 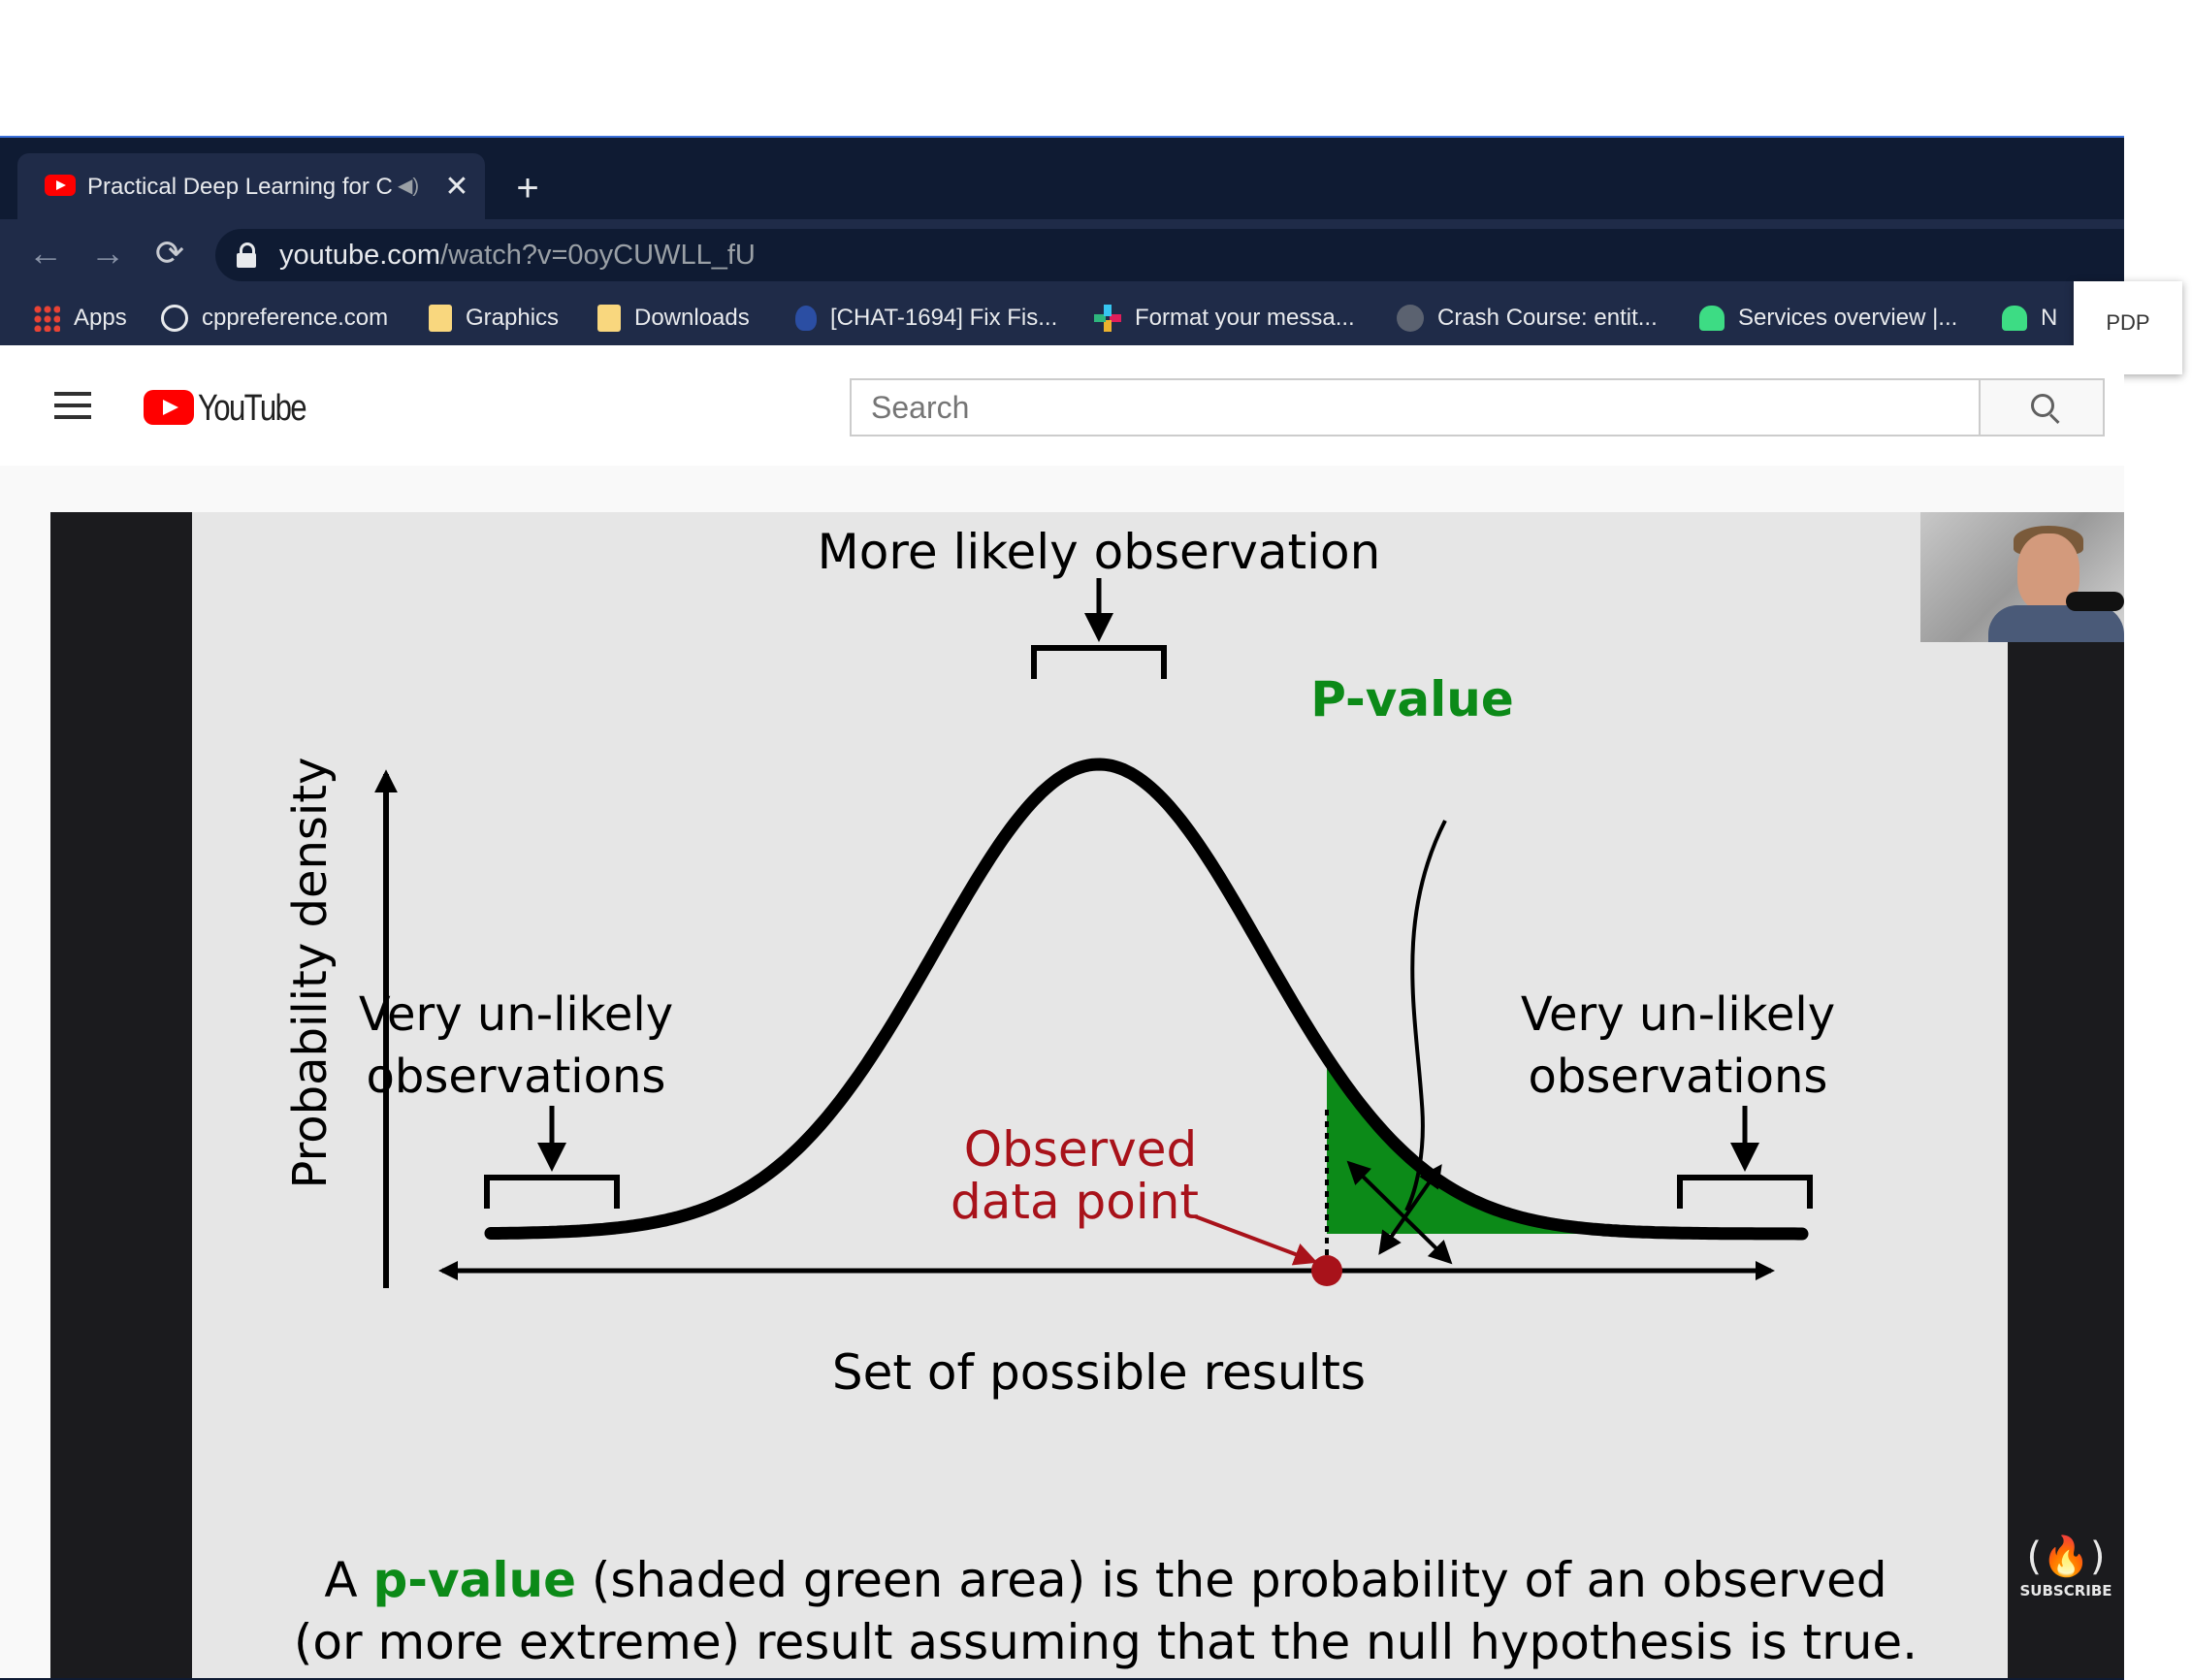 What do you see at coordinates (60, 185) in the screenshot?
I see `youtube-favicon-icon` at bounding box center [60, 185].